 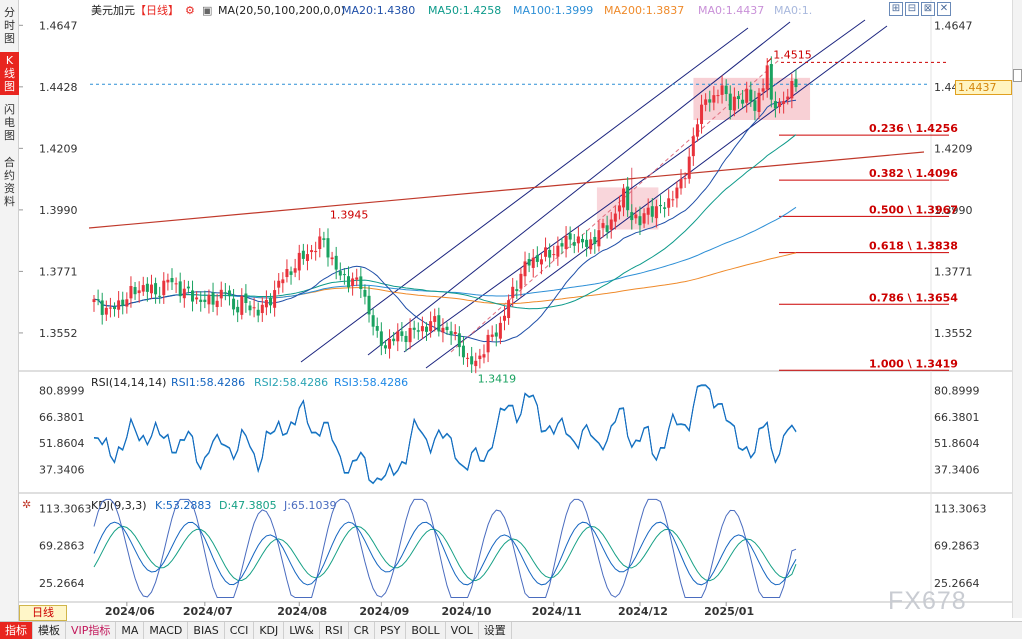 I want to click on window-button-2: ⊠, so click(x=928, y=9).